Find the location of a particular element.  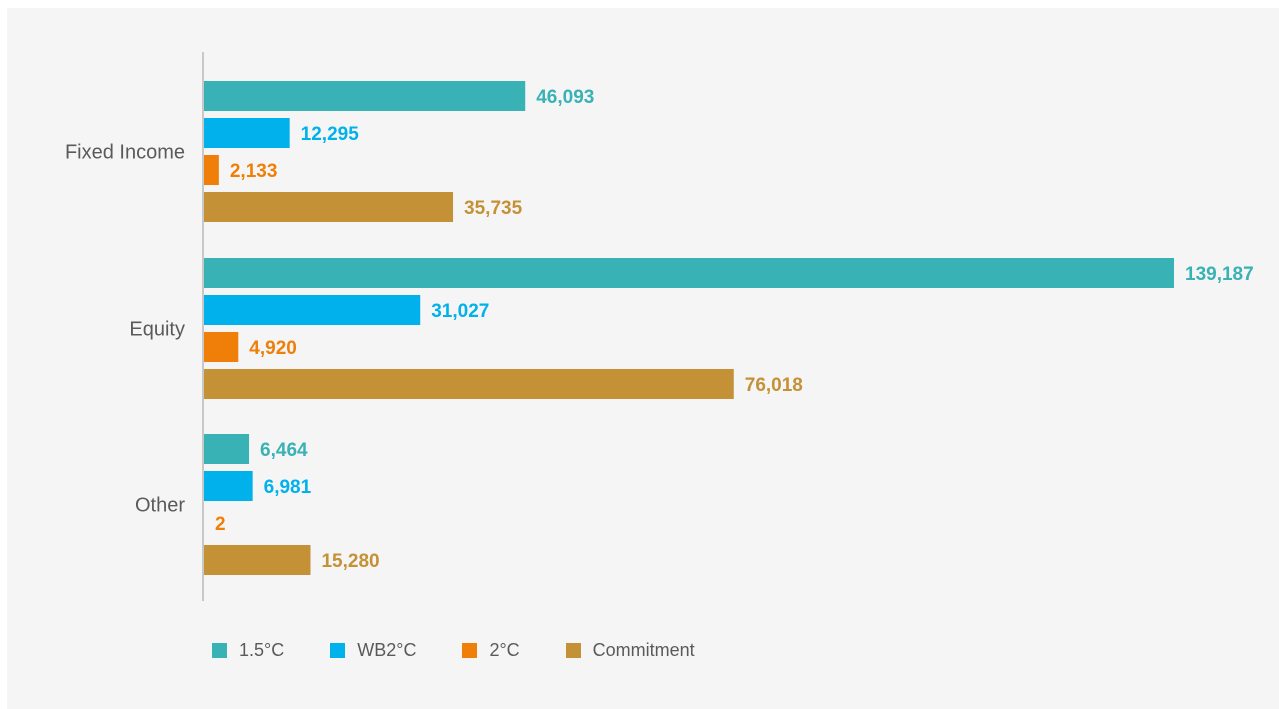

legend-item: 1.5°C is located at coordinates (248, 650).